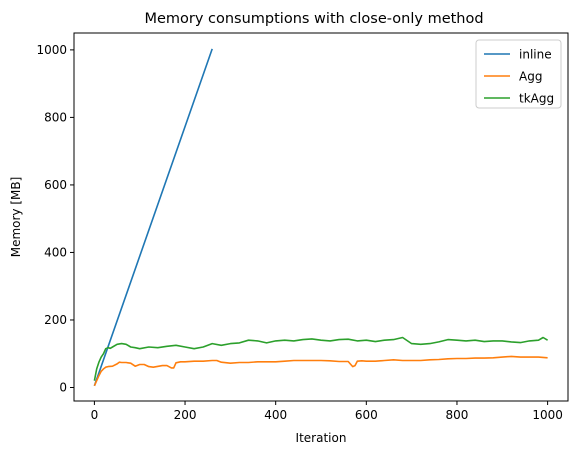 The width and height of the screenshot is (580, 455). I want to click on legend-label-tkagg: tkAgg, so click(536, 99).